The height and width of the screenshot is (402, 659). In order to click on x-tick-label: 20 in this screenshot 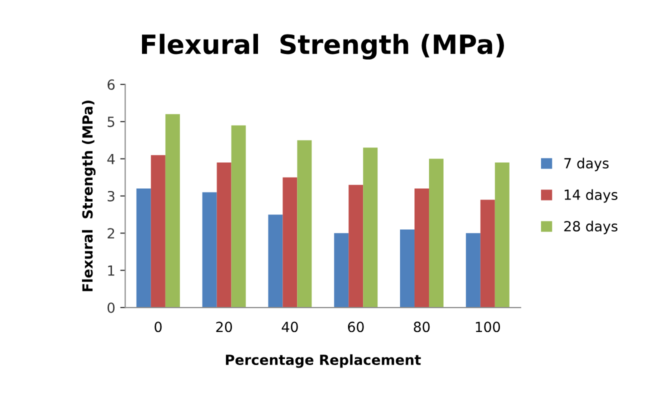, I will do `click(224, 327)`.